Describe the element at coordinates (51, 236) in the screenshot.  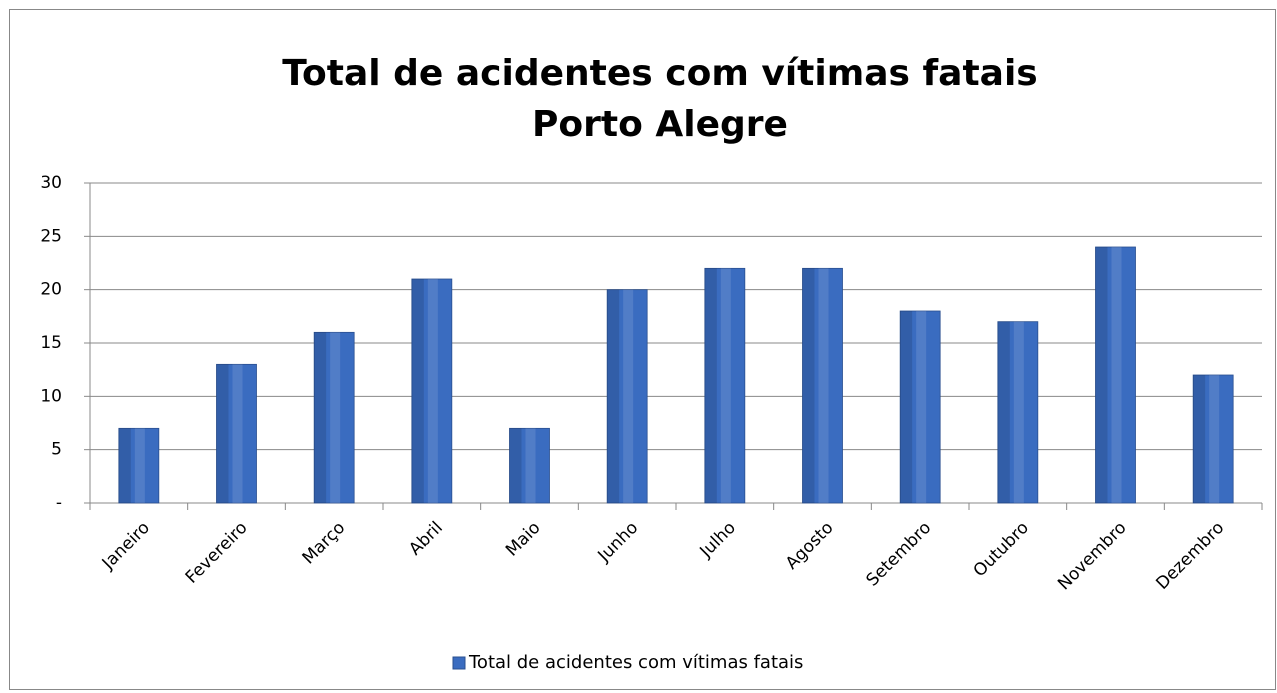
I see `y-tick-label: 25` at that location.